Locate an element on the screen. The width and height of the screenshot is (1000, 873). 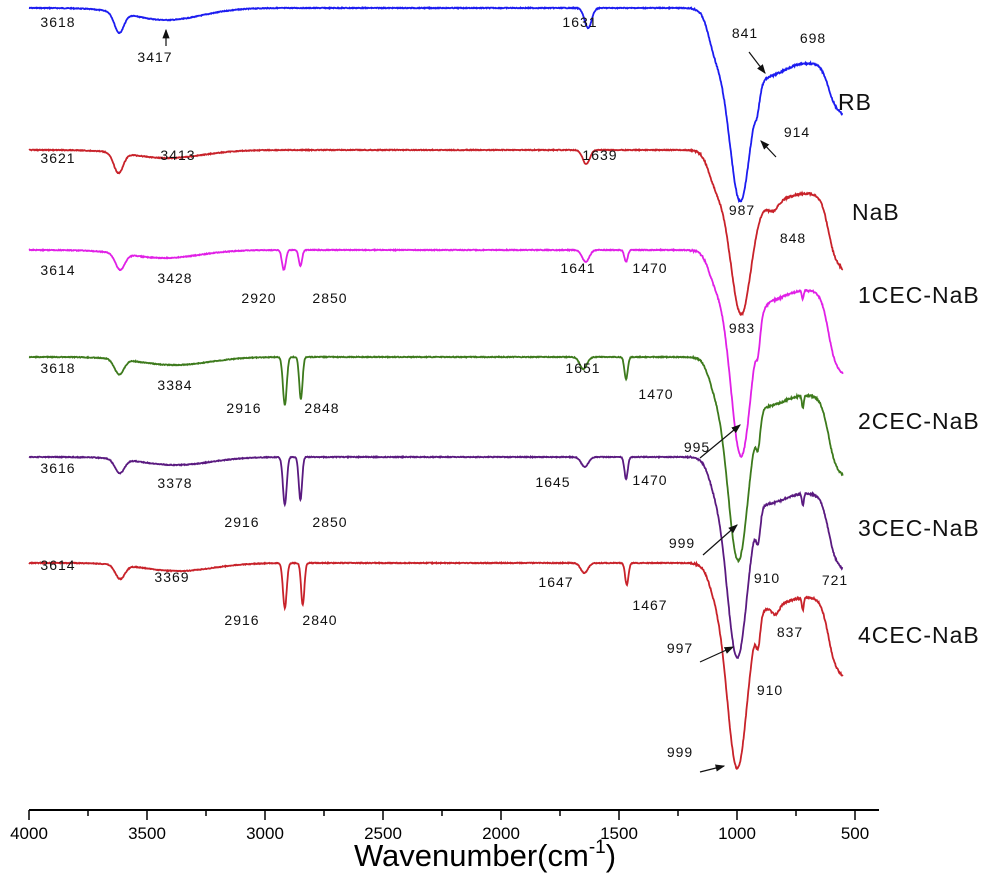
peak-label: 1651 is located at coordinates (582, 368).